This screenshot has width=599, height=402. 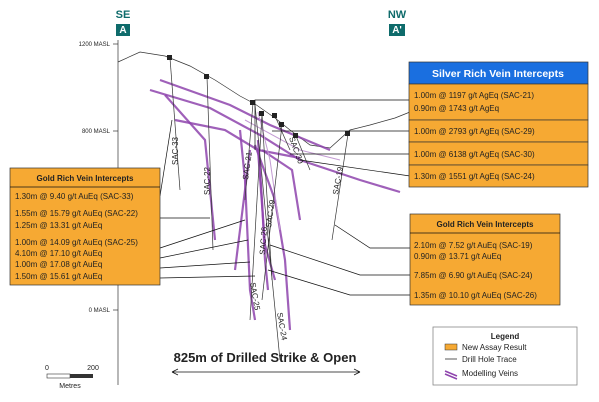 I want to click on strike-arrow, so click(x=266, y=372).